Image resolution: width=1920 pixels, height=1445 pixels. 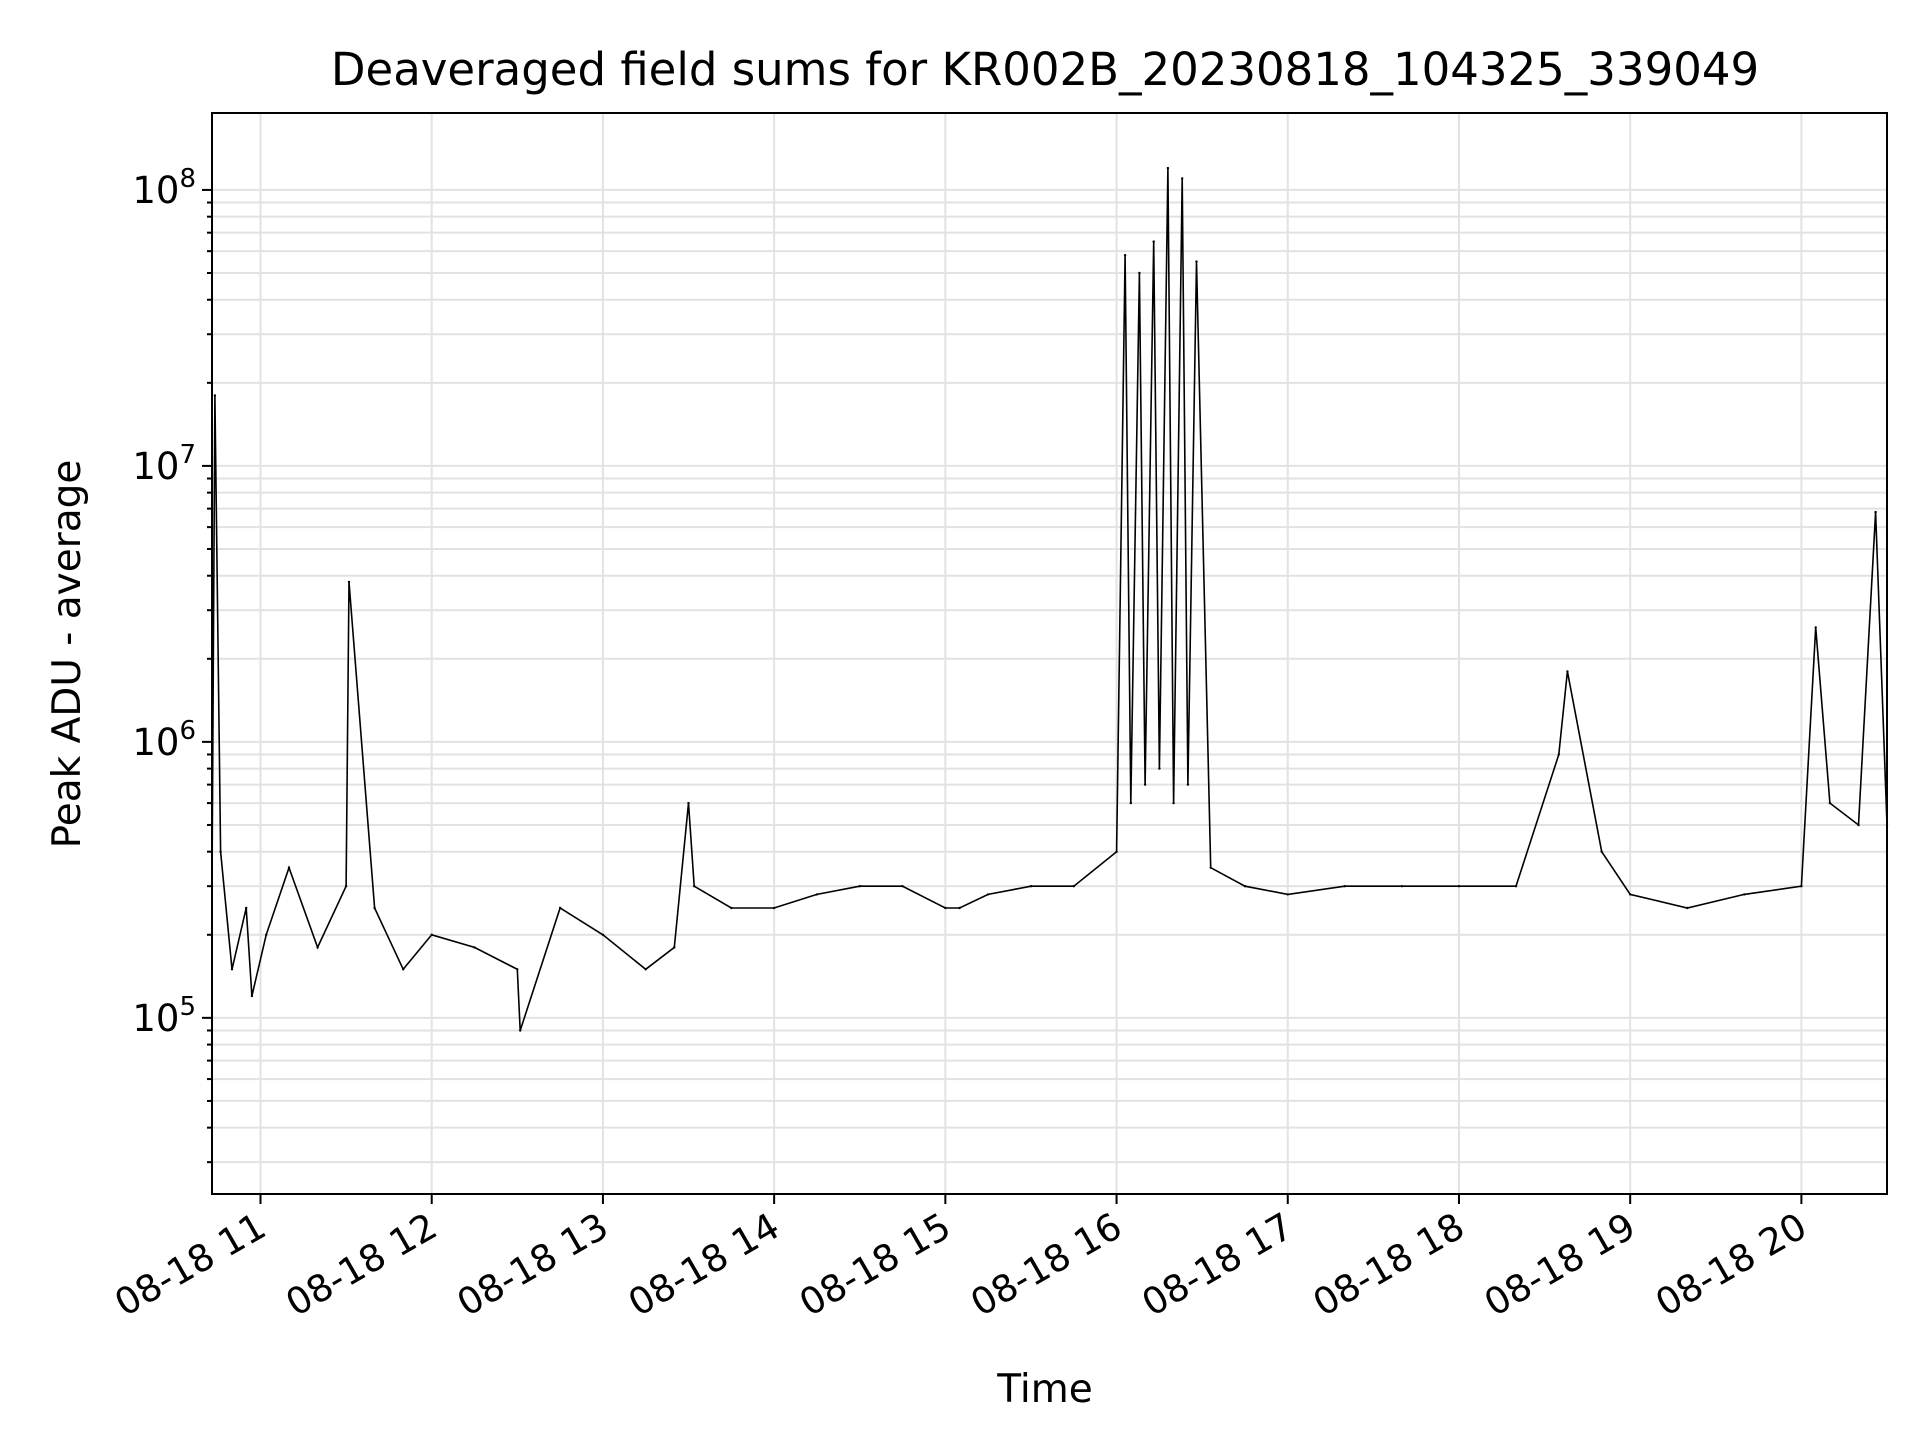 I want to click on x-axis-label: Time, so click(x=1044, y=1389).